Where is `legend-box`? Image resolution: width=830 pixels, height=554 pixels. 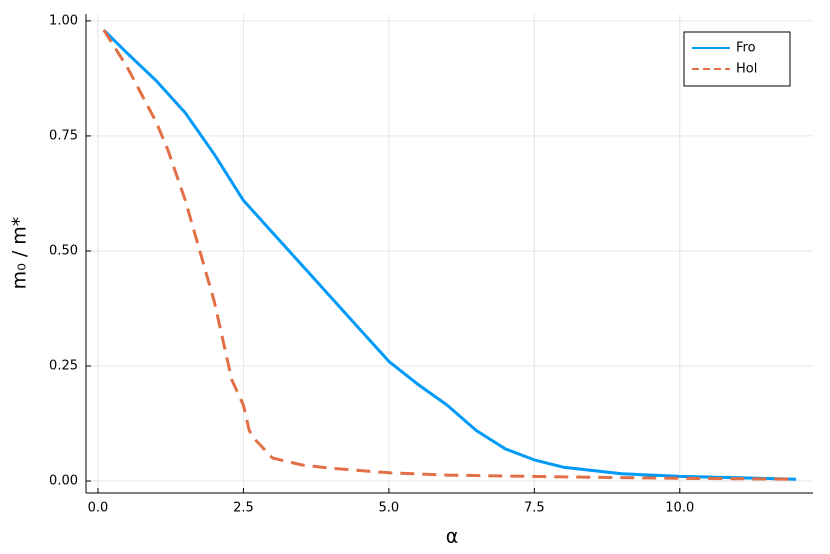
legend-box is located at coordinates (737, 59).